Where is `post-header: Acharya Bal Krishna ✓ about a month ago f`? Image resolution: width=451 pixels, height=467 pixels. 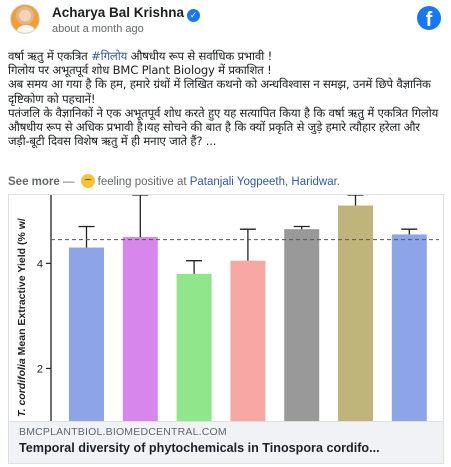 post-header: Acharya Bal Krishna ✓ about a month ago f is located at coordinates (225, 20).